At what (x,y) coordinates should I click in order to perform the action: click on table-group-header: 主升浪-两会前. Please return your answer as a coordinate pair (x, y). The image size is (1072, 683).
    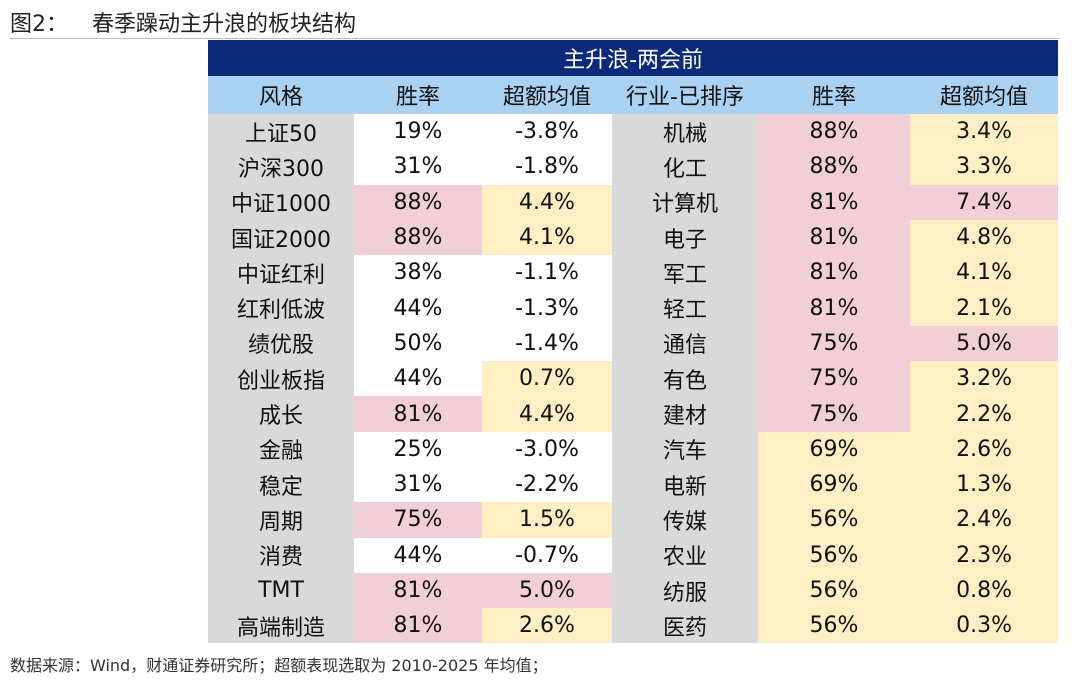
    Looking at the image, I should click on (633, 58).